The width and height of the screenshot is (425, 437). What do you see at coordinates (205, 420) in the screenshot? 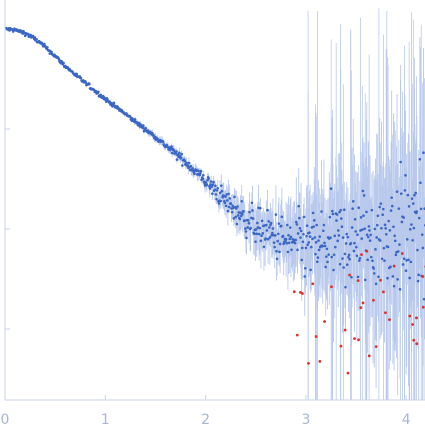
I see `x-tick-label: 2` at bounding box center [205, 420].